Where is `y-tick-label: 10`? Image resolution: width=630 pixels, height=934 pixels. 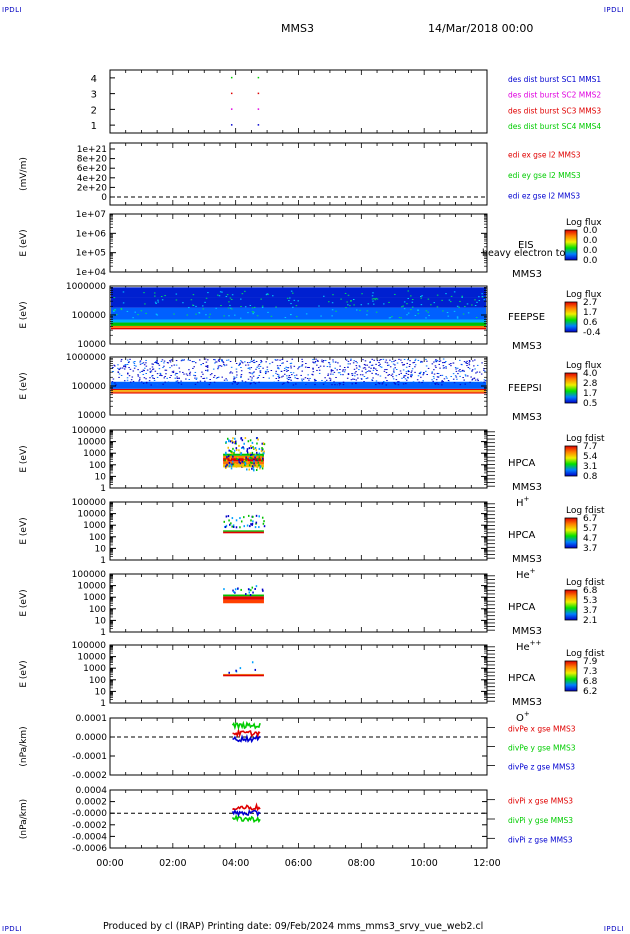
y-tick-label: 10 is located at coordinates (101, 477).